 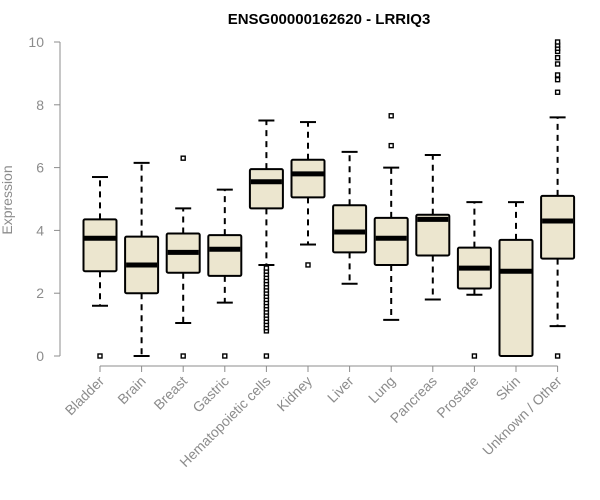 I want to click on y-axis-label: Expression, so click(x=7, y=199).